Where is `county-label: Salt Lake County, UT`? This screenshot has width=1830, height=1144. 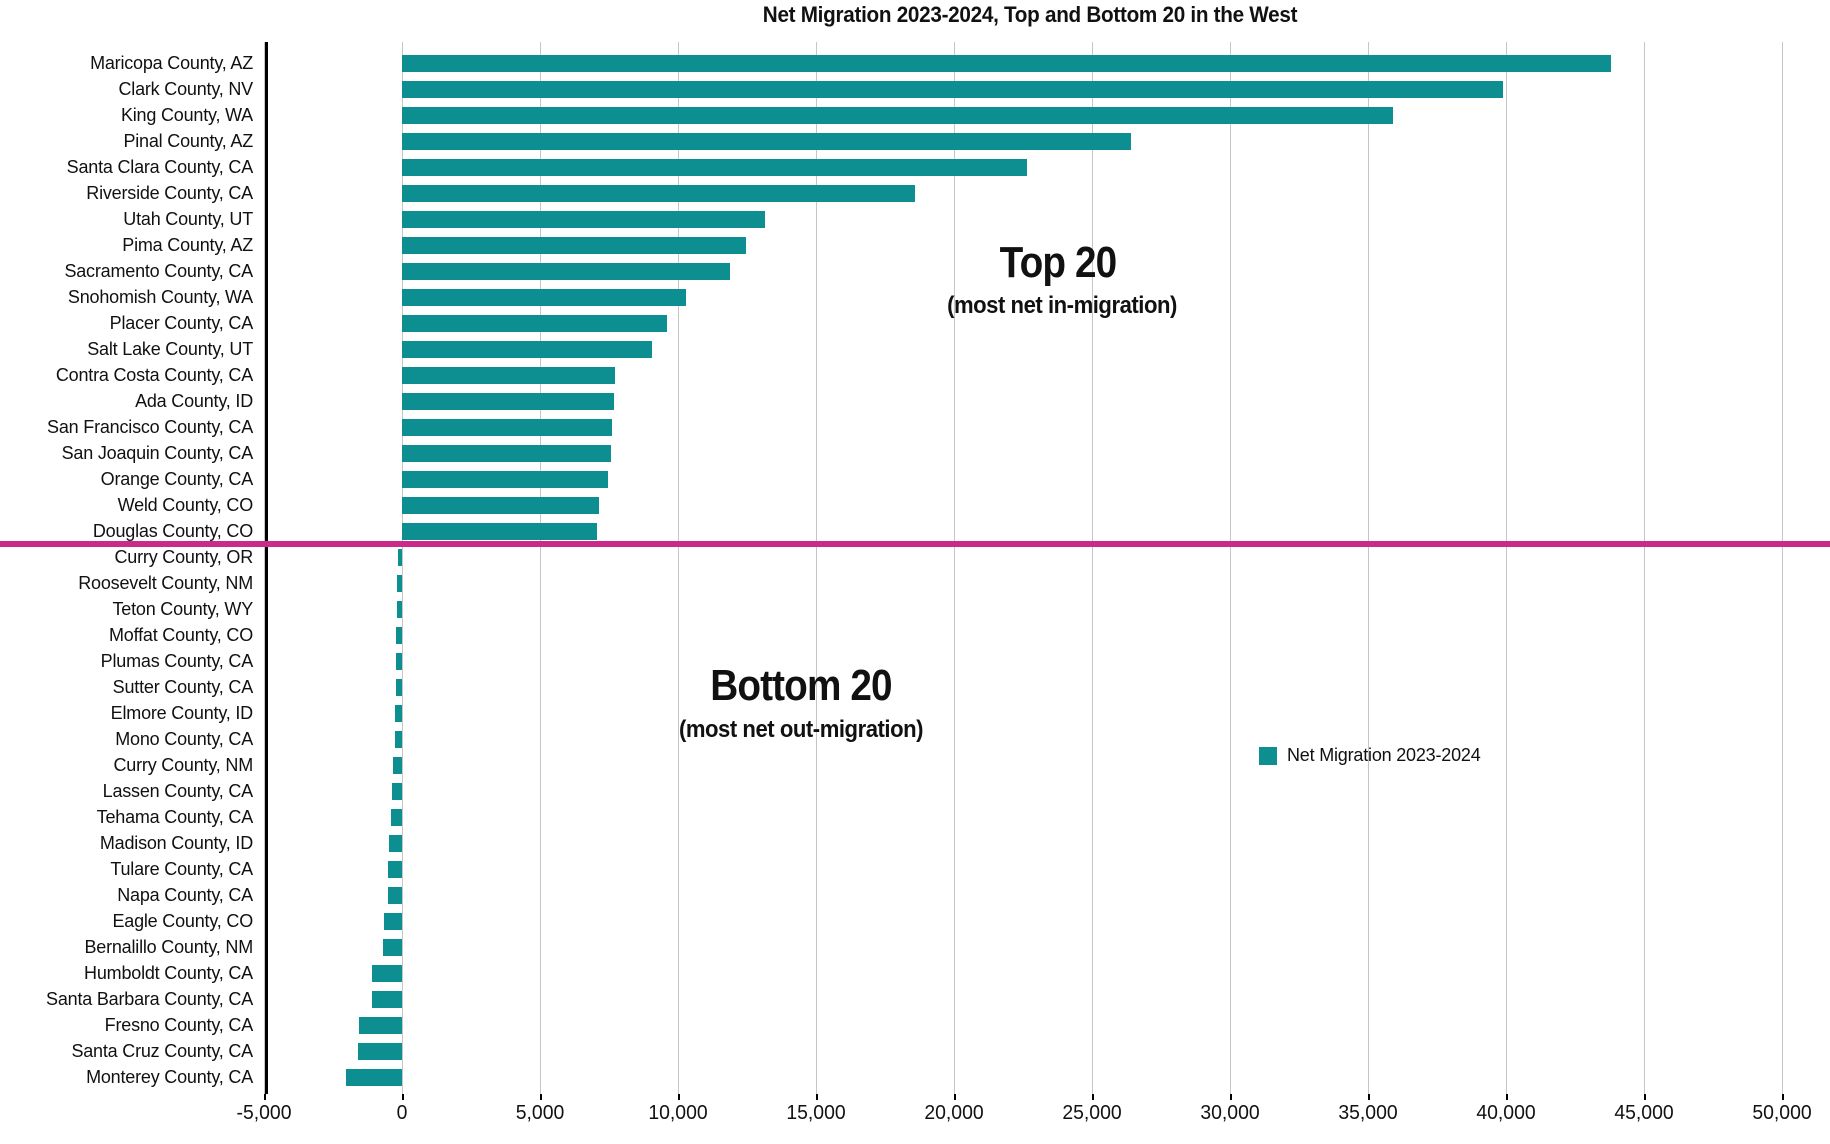
county-label: Salt Lake County, UT is located at coordinates (170, 349).